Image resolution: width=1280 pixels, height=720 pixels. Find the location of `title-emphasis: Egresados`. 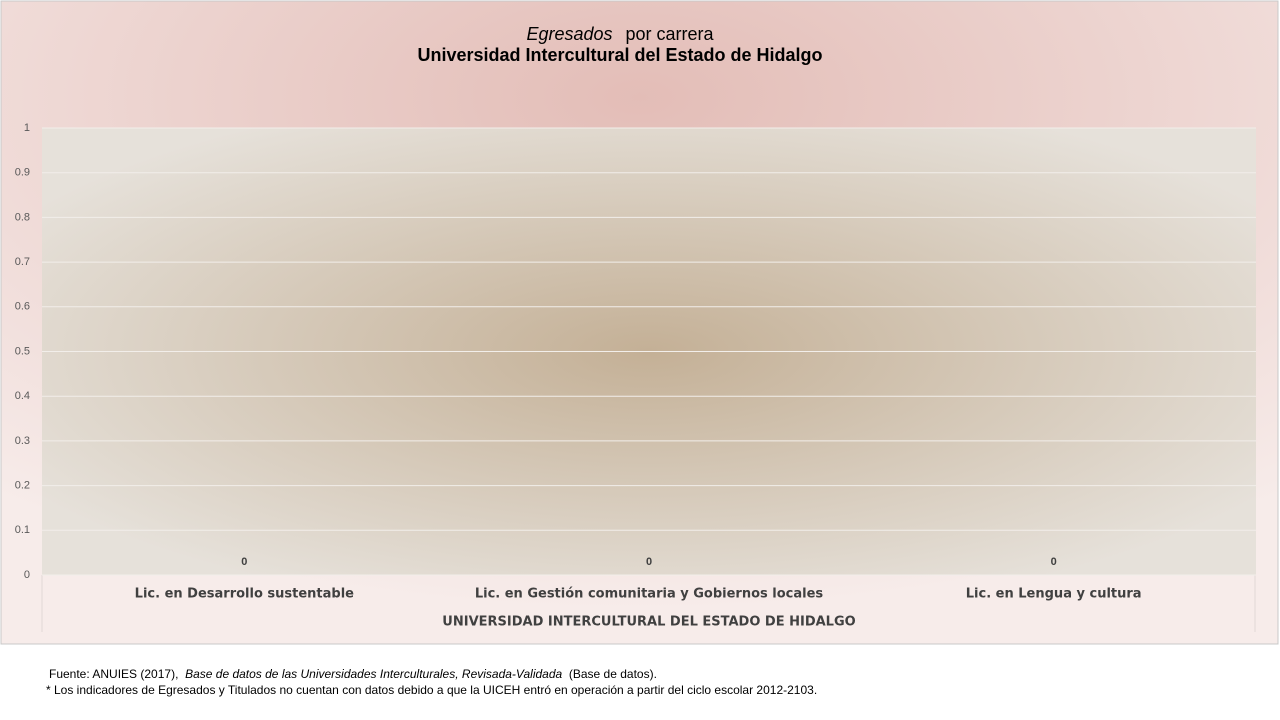

title-emphasis: Egresados is located at coordinates (569, 34).